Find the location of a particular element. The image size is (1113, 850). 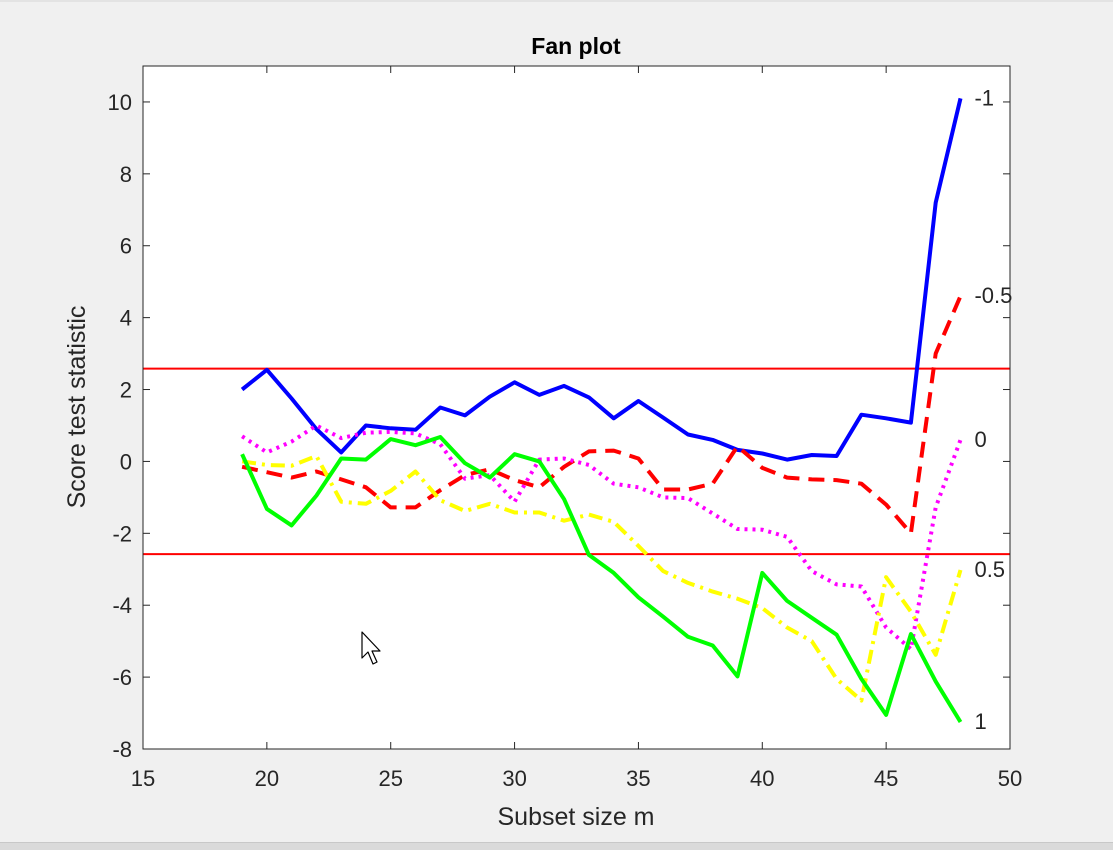

x-axis-label: Subset size m is located at coordinates (575, 817).